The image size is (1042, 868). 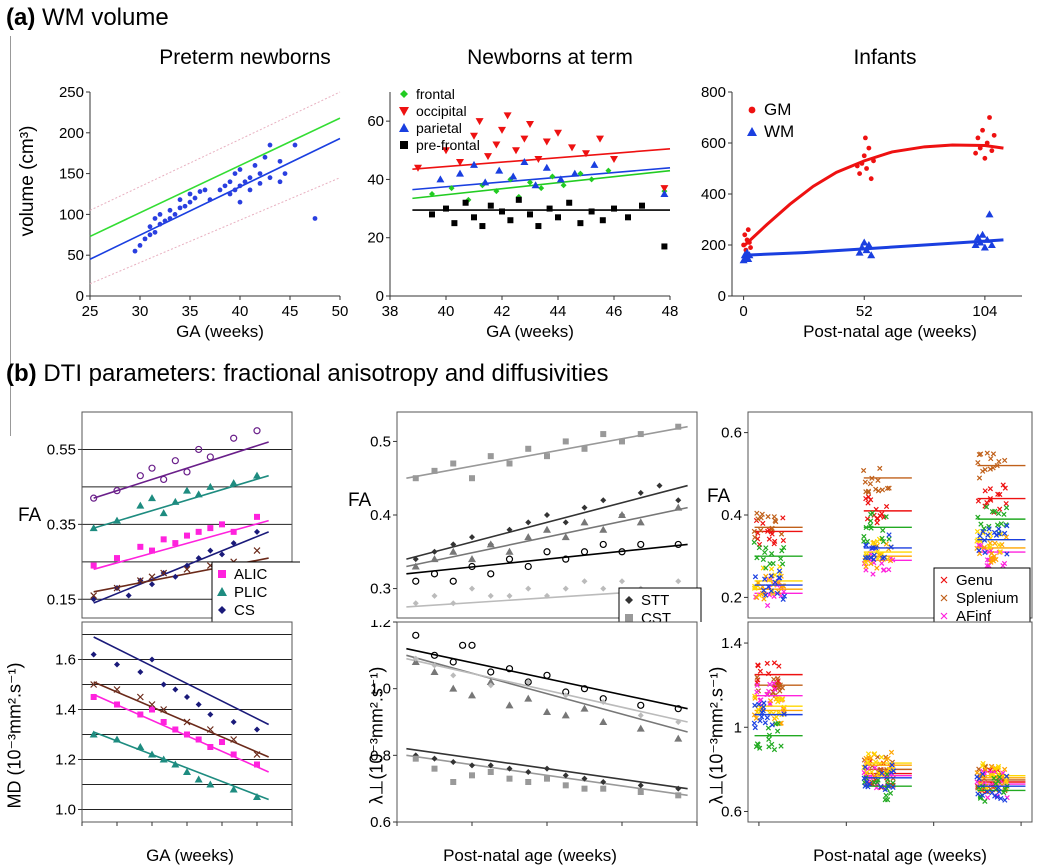 I want to click on x-tick-label: 46, so click(x=614, y=311).